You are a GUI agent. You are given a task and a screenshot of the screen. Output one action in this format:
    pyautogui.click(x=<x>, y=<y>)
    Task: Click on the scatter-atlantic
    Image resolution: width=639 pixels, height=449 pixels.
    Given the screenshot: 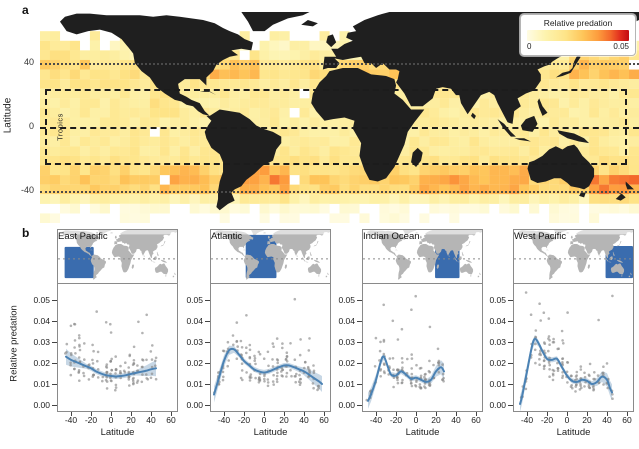 What is the action you would take?
    pyautogui.click(x=270, y=347)
    